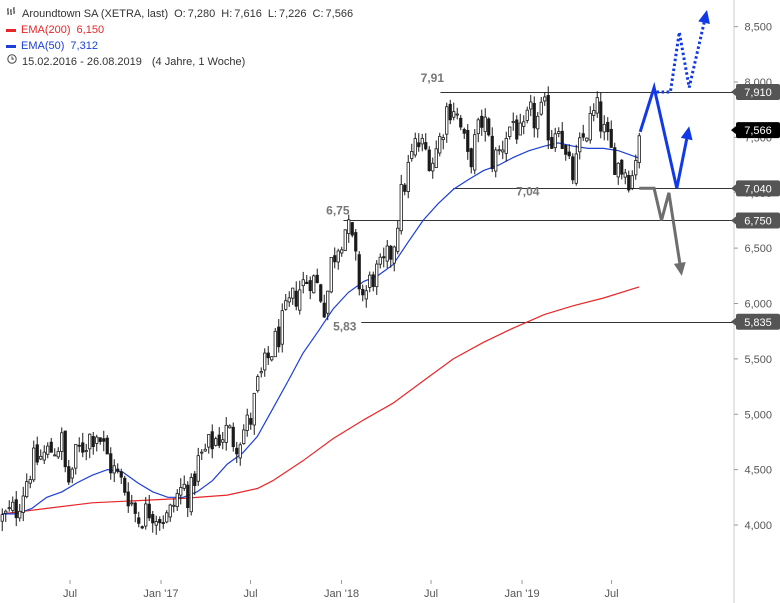 The height and width of the screenshot is (603, 780). I want to click on ema200-value: 6,150, so click(90, 30).